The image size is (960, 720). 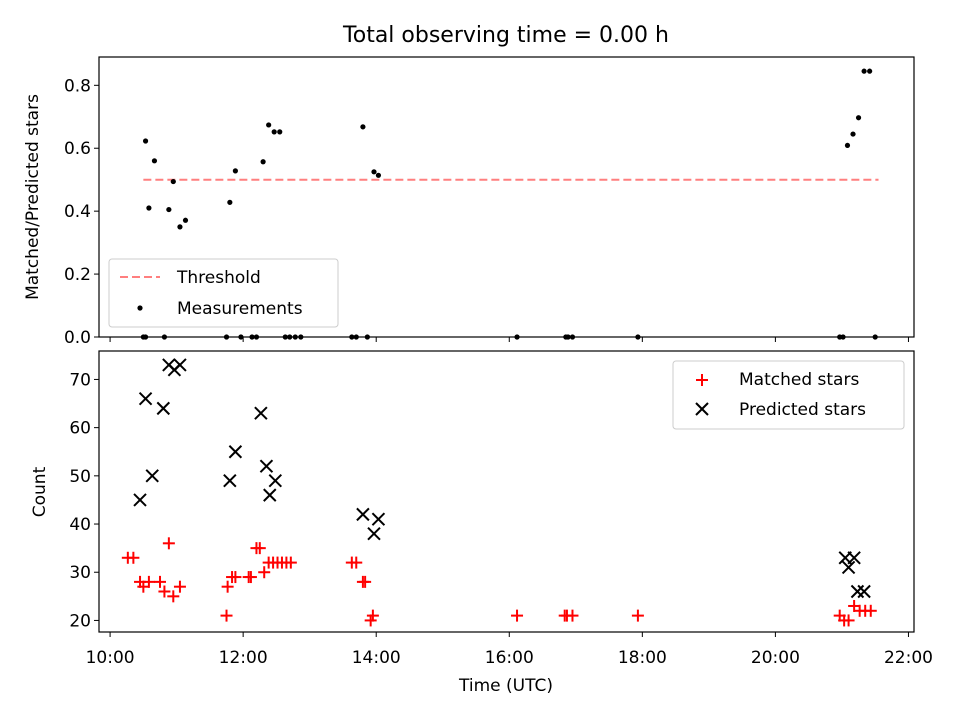 I want to click on legend-threshold-label: Threshold, so click(x=218, y=278).